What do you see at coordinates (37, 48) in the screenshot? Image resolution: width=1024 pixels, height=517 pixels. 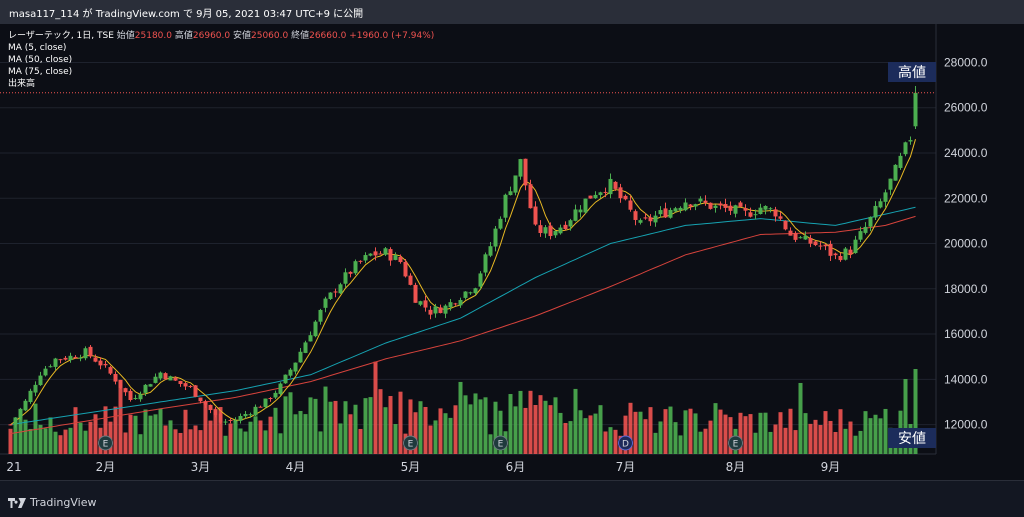 I see `legend-ma5: MA (5, close)` at bounding box center [37, 48].